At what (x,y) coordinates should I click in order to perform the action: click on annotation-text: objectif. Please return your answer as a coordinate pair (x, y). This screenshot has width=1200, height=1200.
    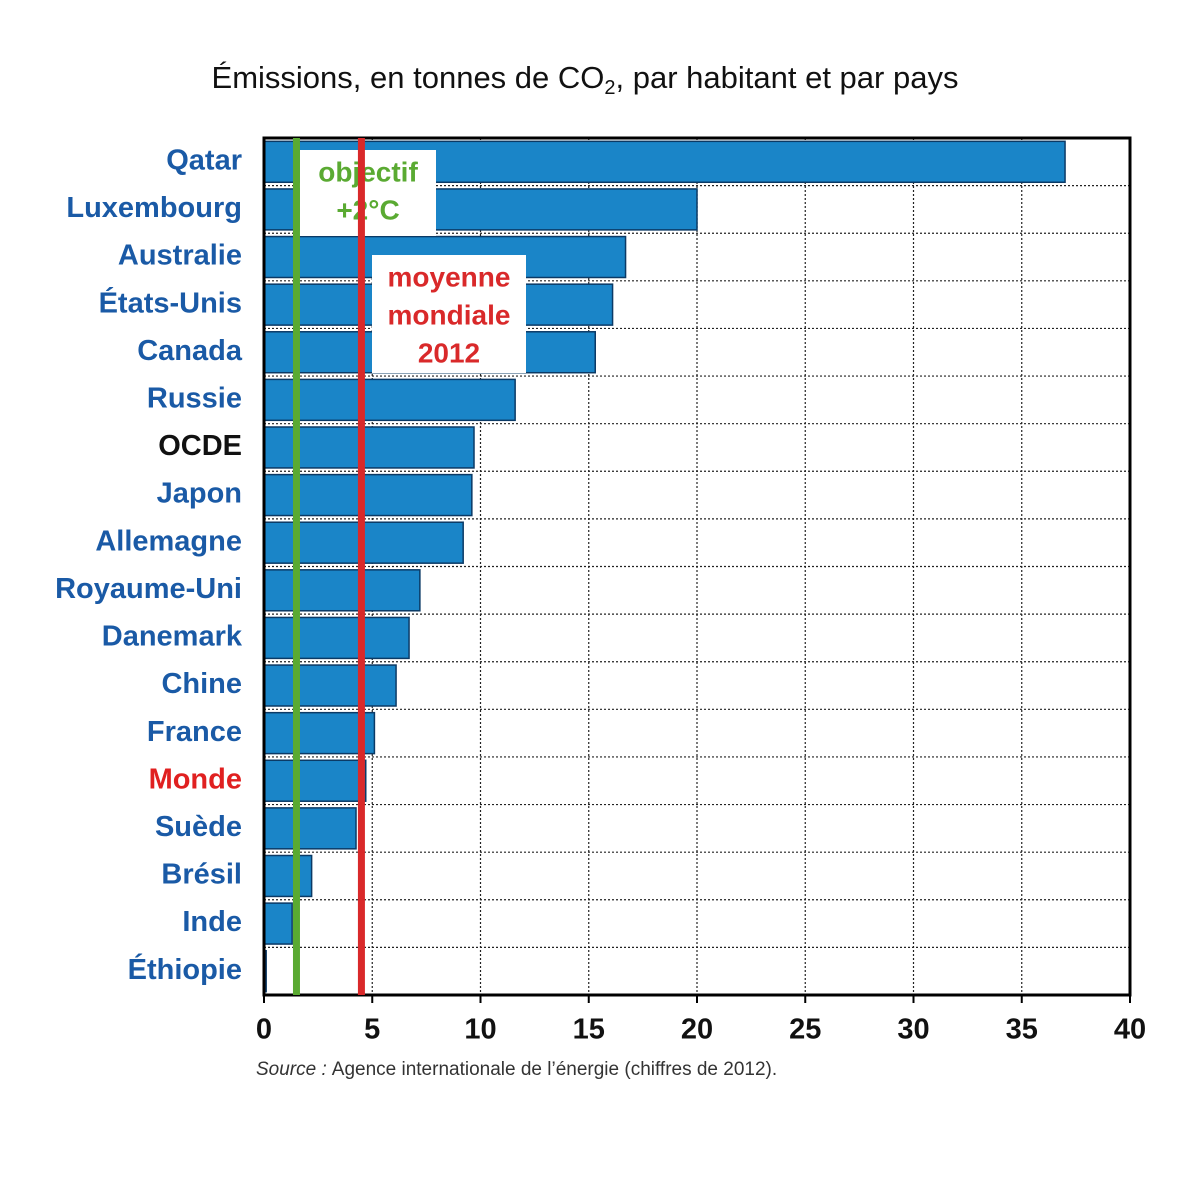
    Looking at the image, I should click on (368, 171).